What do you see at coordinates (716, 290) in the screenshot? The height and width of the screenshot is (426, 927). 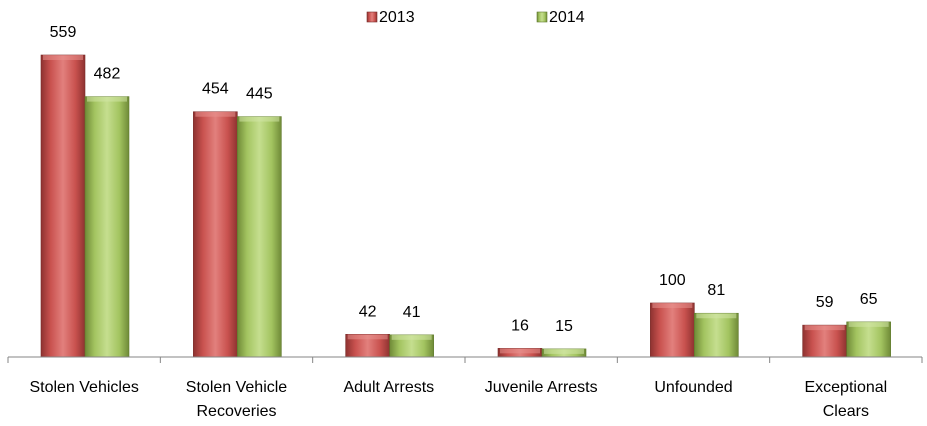 I see `data-label: 81` at bounding box center [716, 290].